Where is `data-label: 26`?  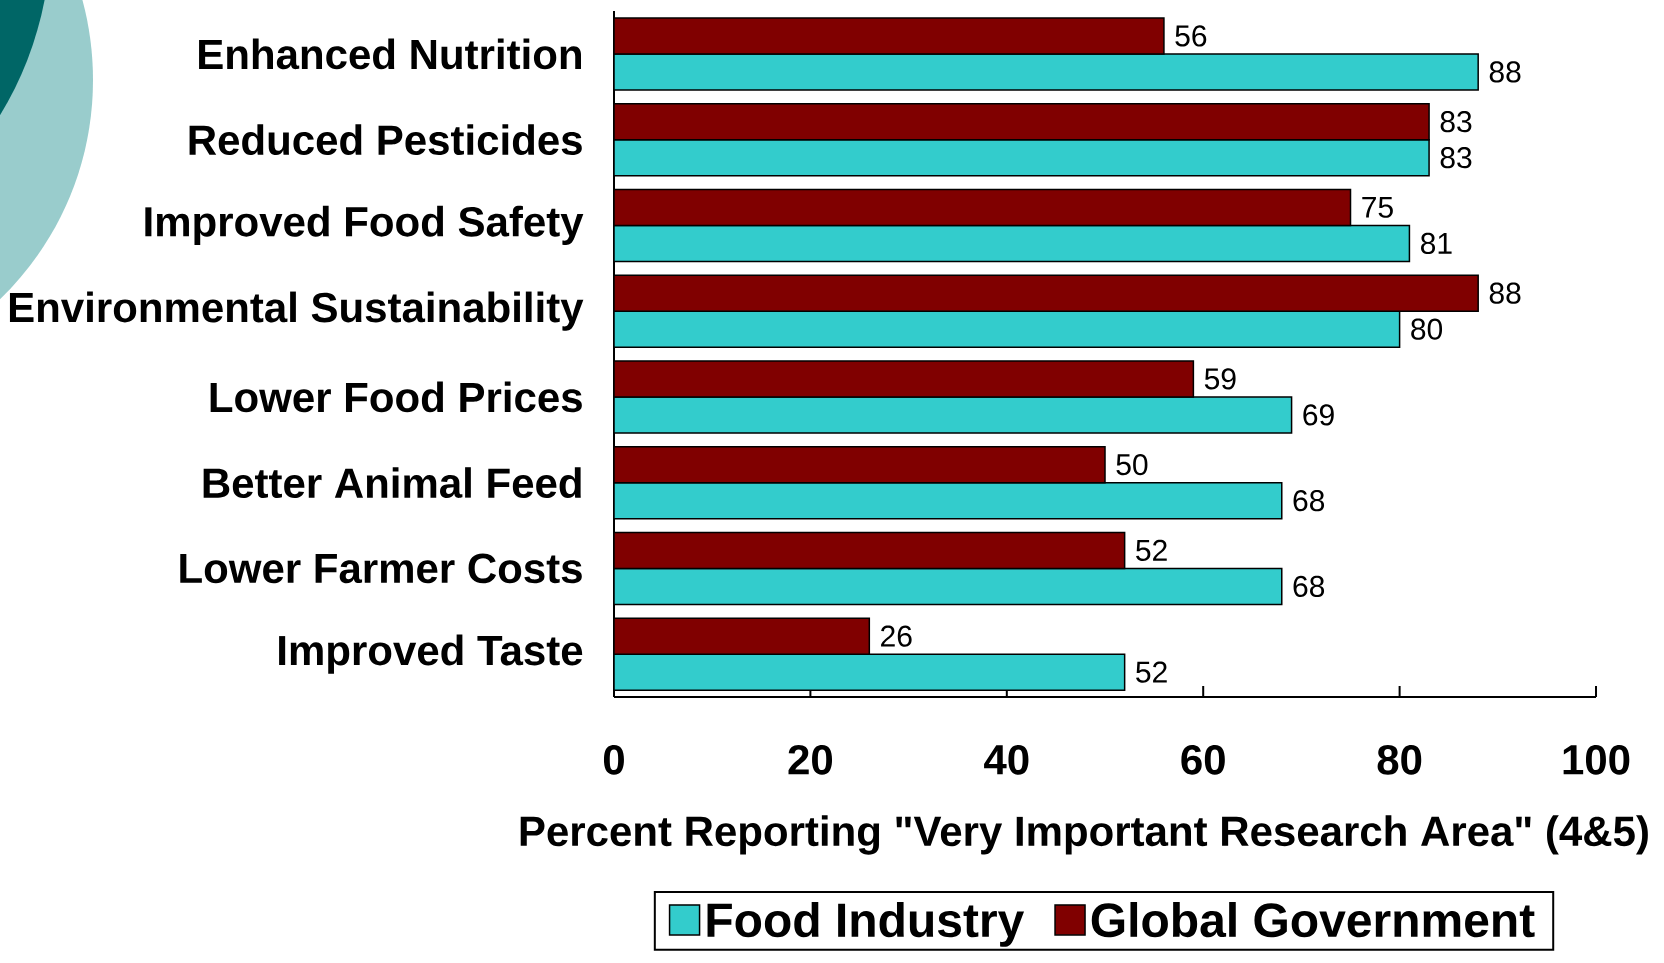
data-label: 26 is located at coordinates (896, 636).